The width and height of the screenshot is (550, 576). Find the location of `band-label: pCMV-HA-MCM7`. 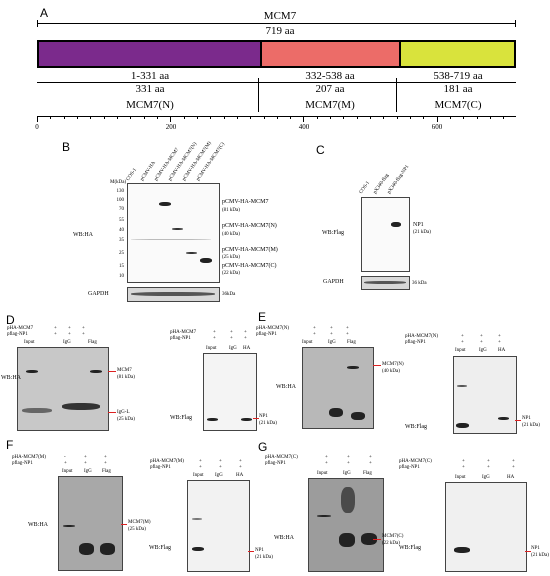

band-label: pCMV-HA-MCM7 is located at coordinates (245, 202).